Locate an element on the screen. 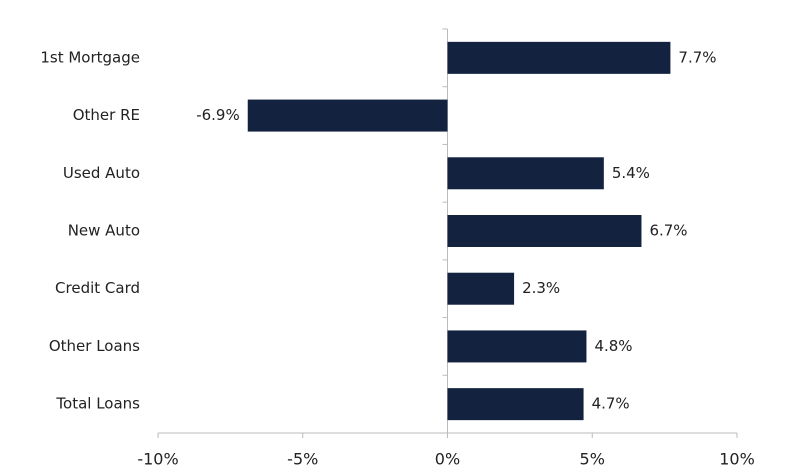  y-tick-label: Used Auto is located at coordinates (101, 173).